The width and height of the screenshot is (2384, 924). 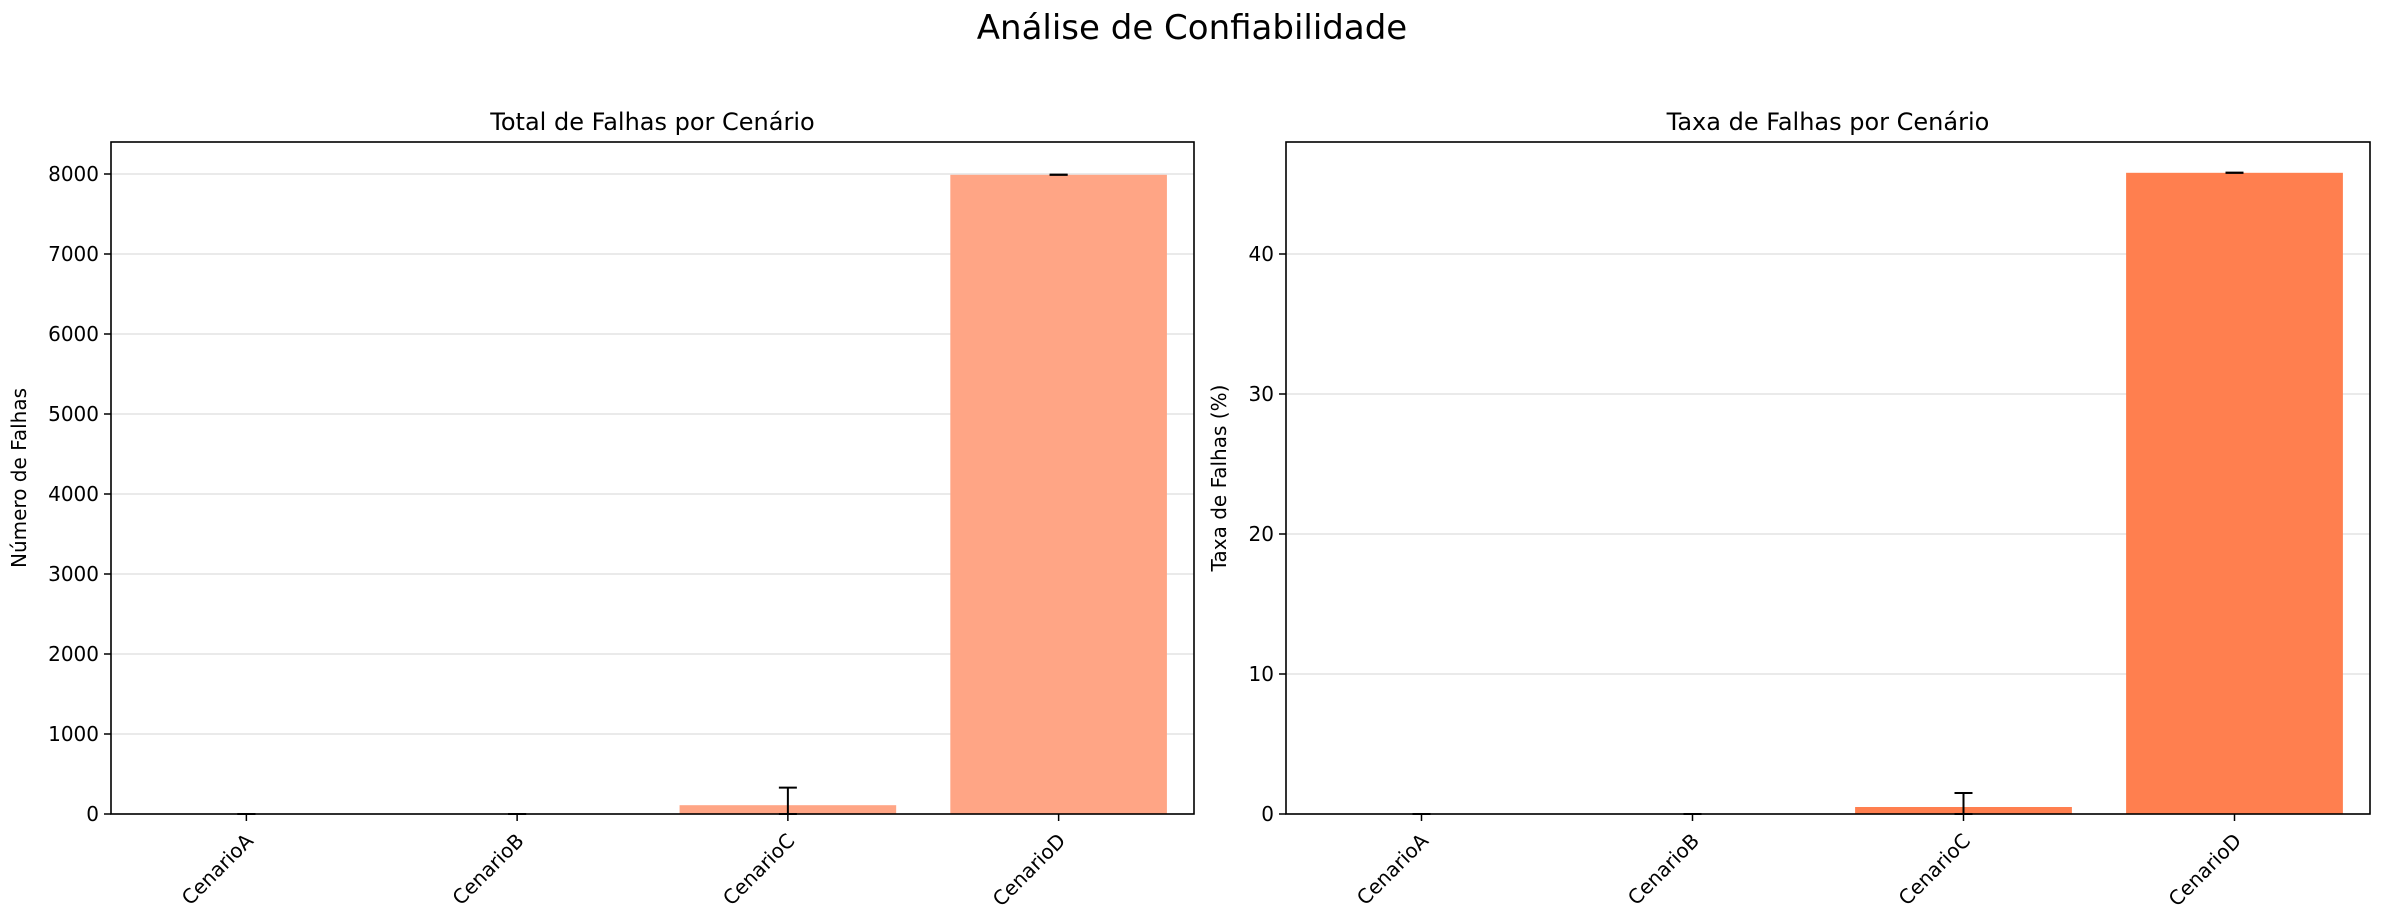 What do you see at coordinates (651, 122) in the screenshot?
I see `chart-title: Total de Falhas por Cenário` at bounding box center [651, 122].